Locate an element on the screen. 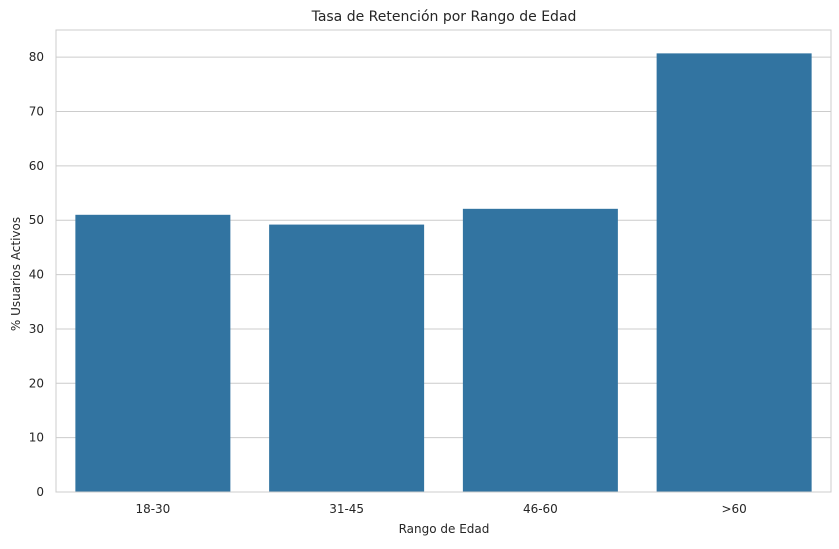 The height and width of the screenshot is (549, 839). x-axis-ticks: 18-30 31-45 46-60 >60 is located at coordinates (440, 509).